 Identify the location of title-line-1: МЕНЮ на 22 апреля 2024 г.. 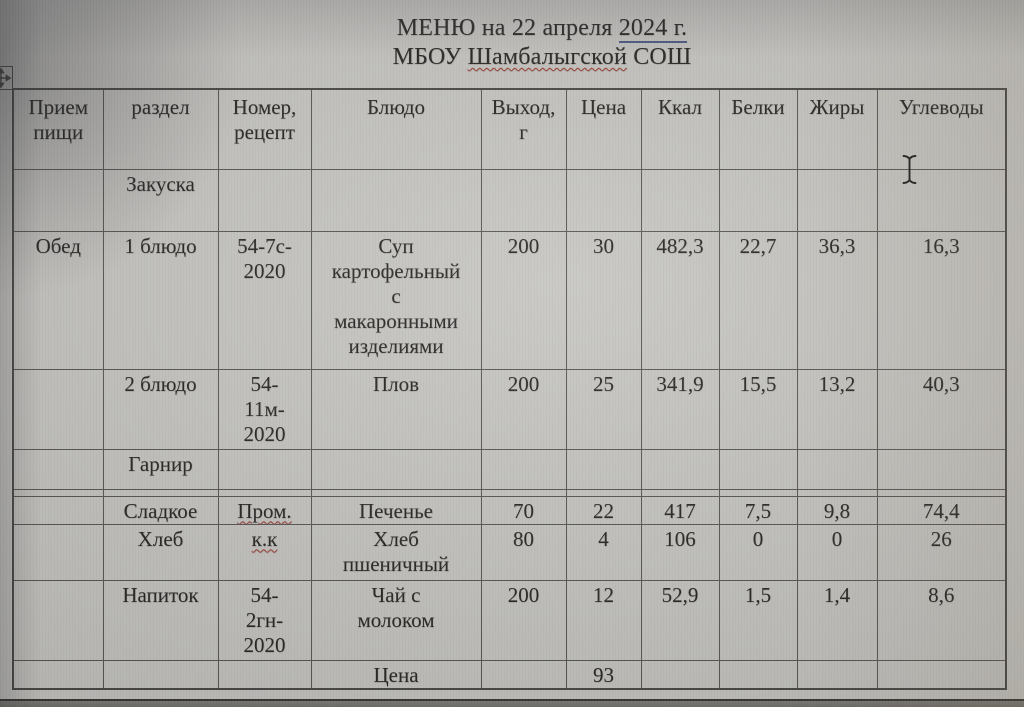
(527, 28).